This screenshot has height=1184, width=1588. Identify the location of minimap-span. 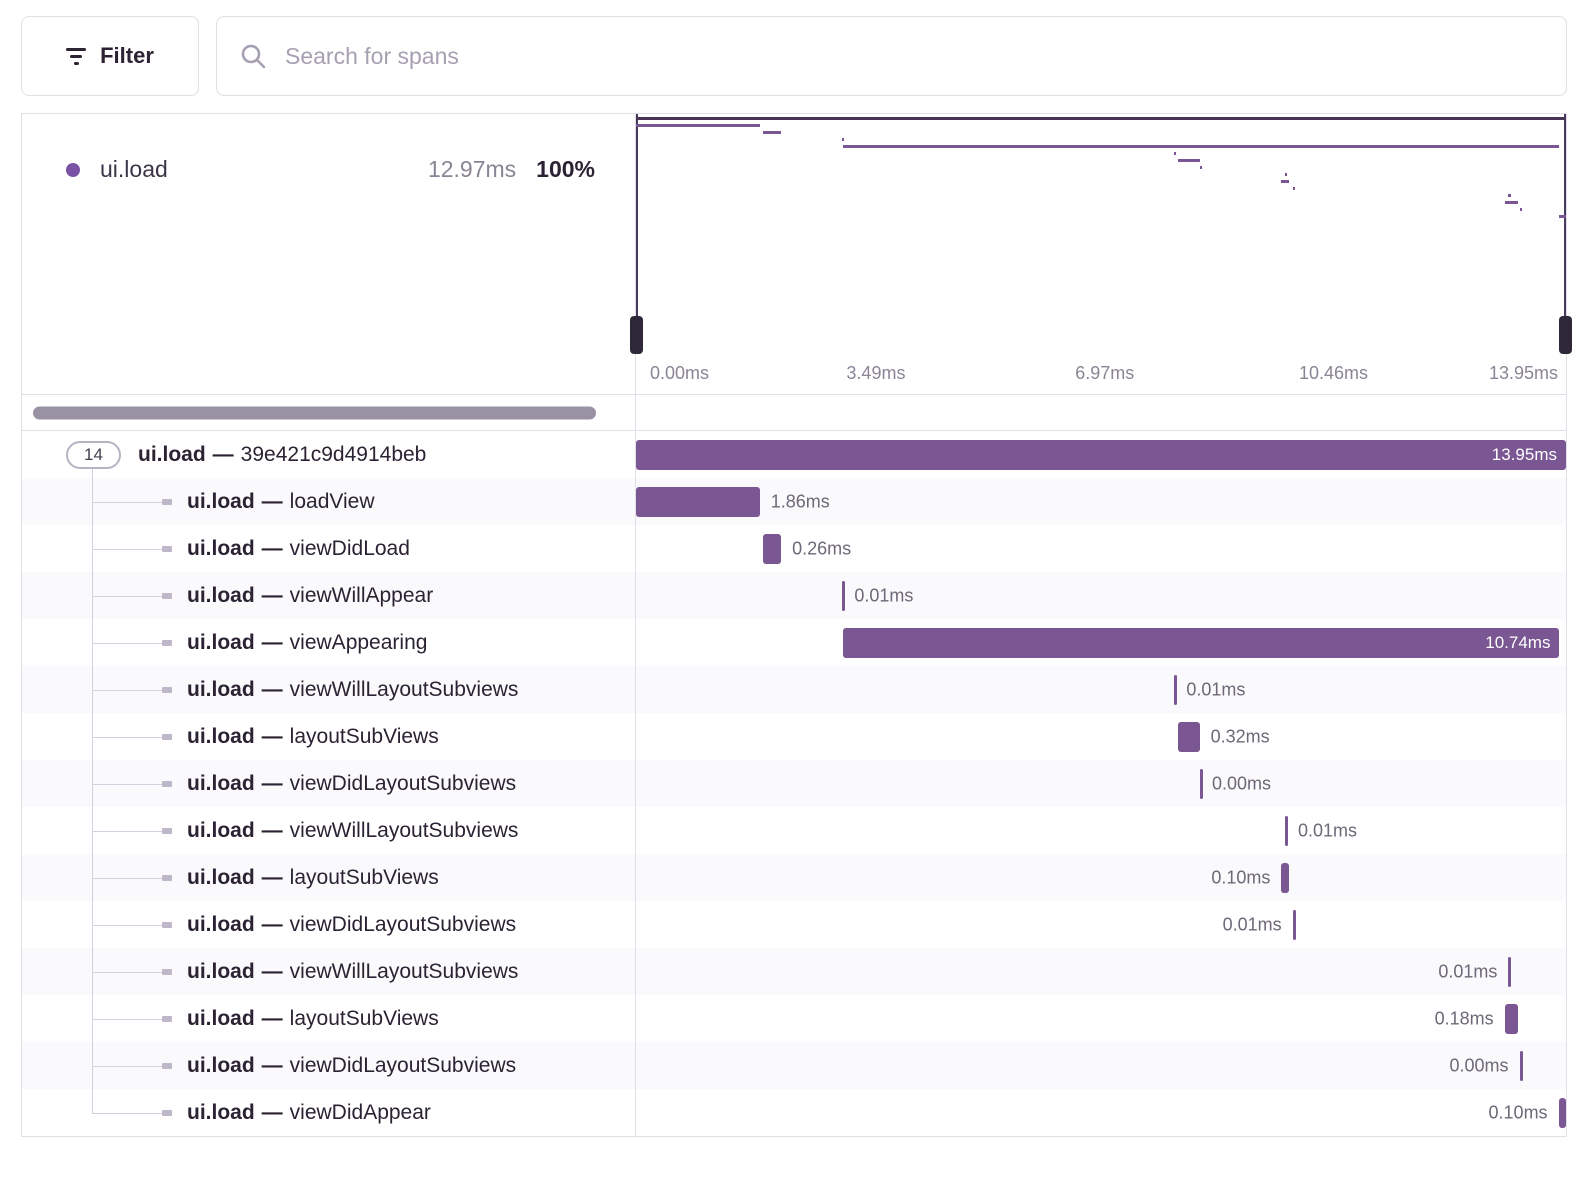
(1511, 202).